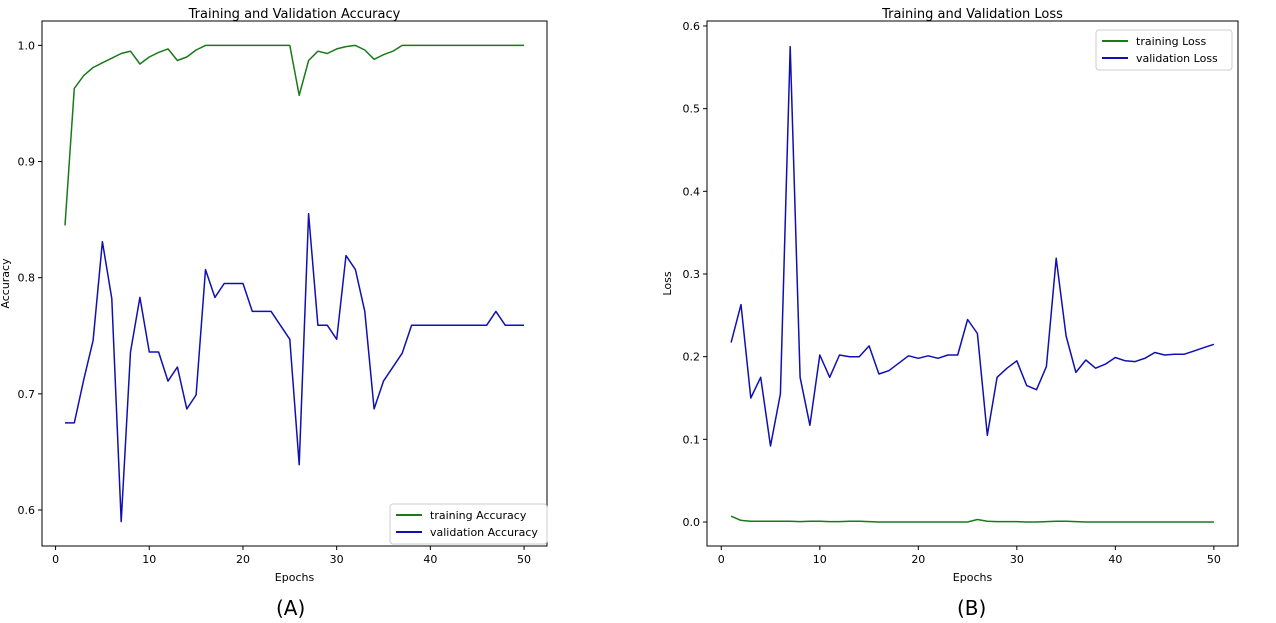 The height and width of the screenshot is (623, 1276). I want to click on legend-label: training Loss, so click(1171, 41).